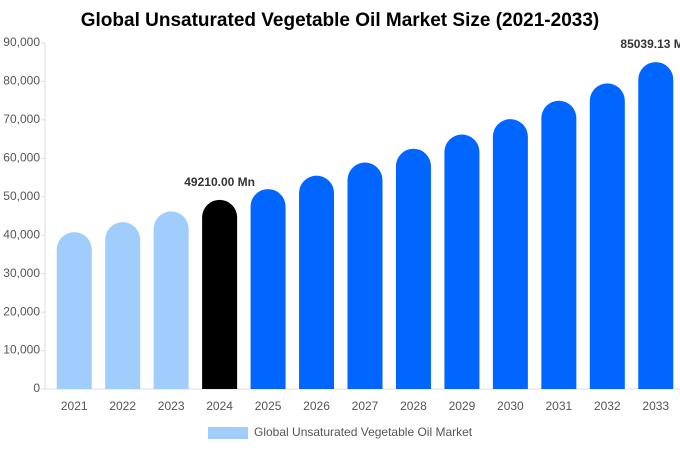 The height and width of the screenshot is (450, 680). I want to click on y-tick-label: 0, so click(36, 388).